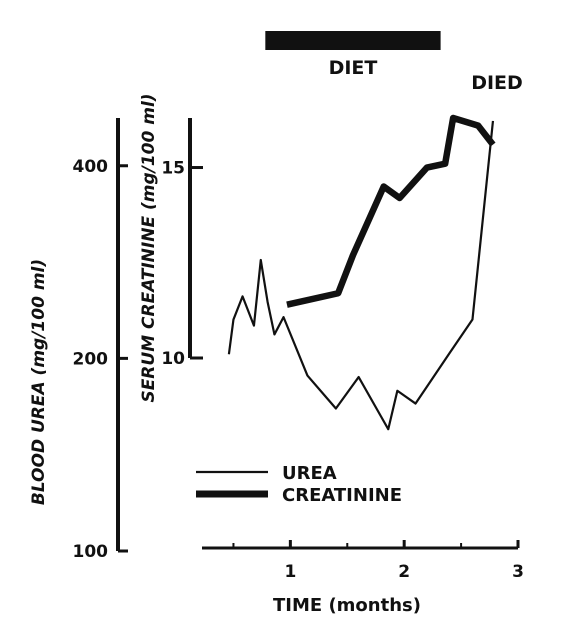 This screenshot has width=566, height=626. What do you see at coordinates (39, 382) in the screenshot?
I see `urea-axis-label: BLOOD UREA (mg/100 ml)` at bounding box center [39, 382].